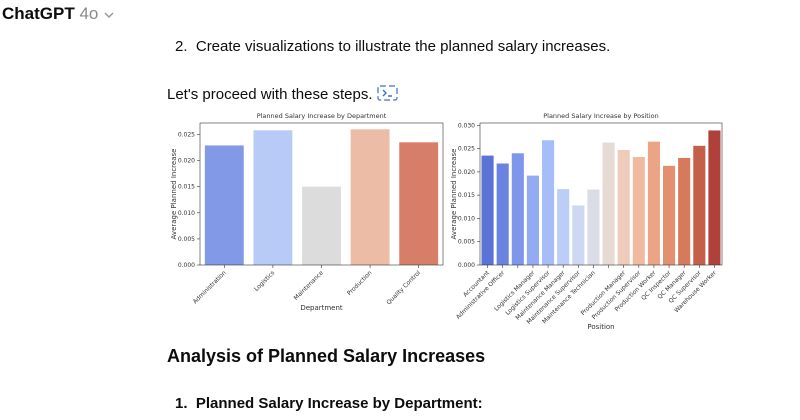  Describe the element at coordinates (601, 116) in the screenshot. I see `chart-title: Planned Salary Increase by Position` at that location.